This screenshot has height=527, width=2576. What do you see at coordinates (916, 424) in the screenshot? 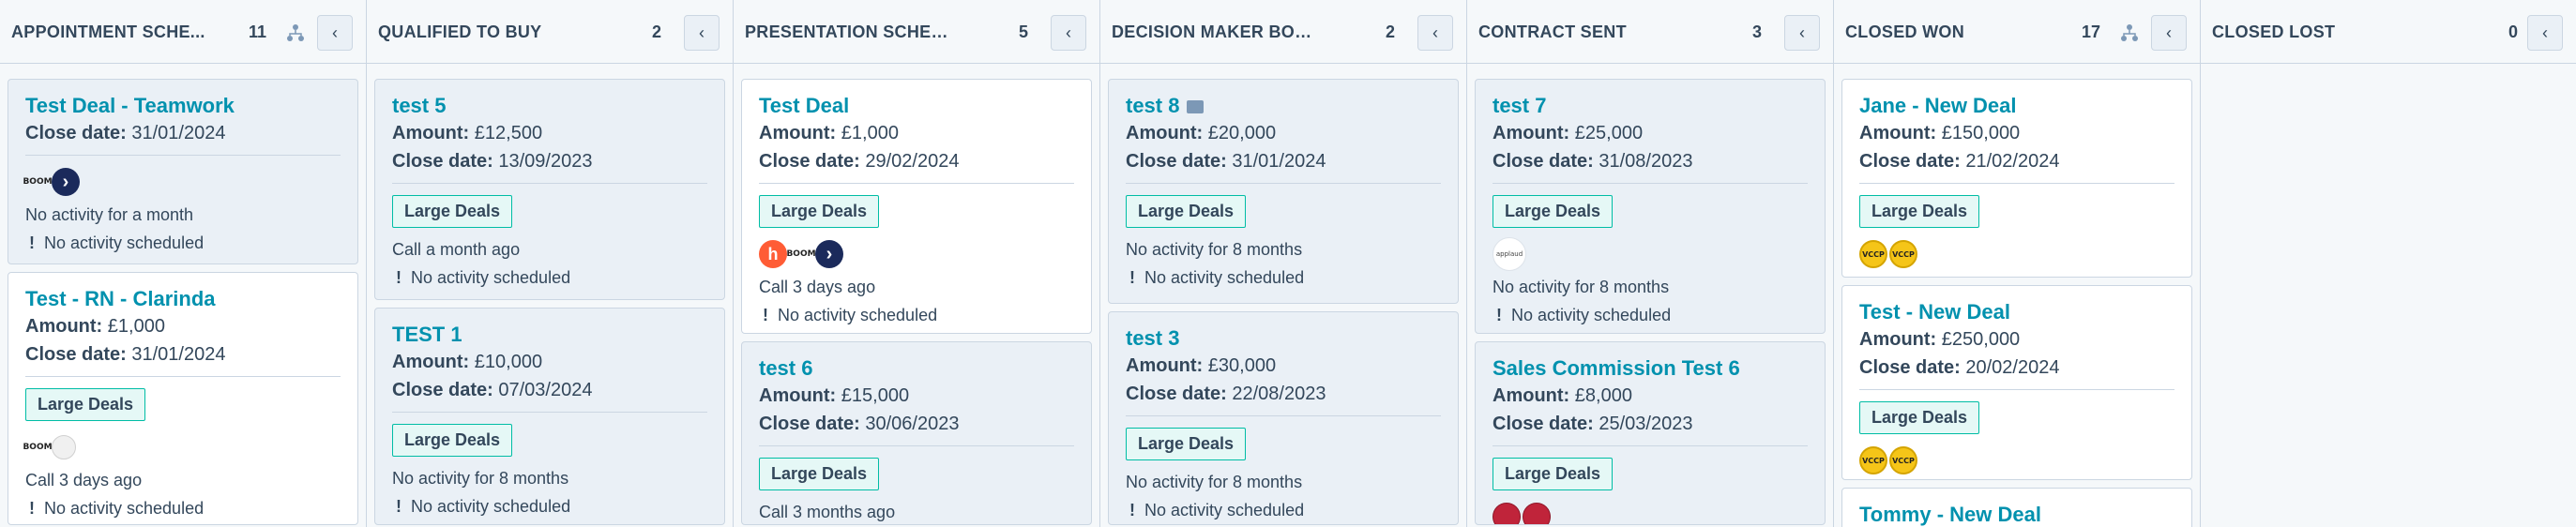
I see `close-date-line: Close date: 30/06/2023` at bounding box center [916, 424].